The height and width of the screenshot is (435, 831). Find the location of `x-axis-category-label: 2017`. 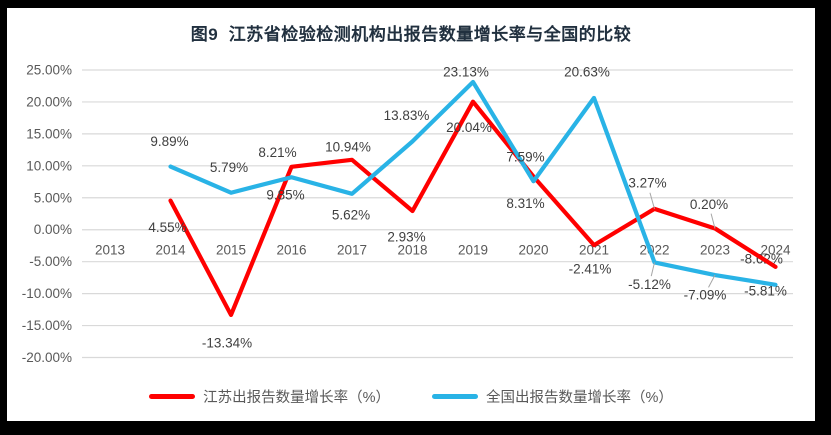

x-axis-category-label: 2017 is located at coordinates (352, 250).